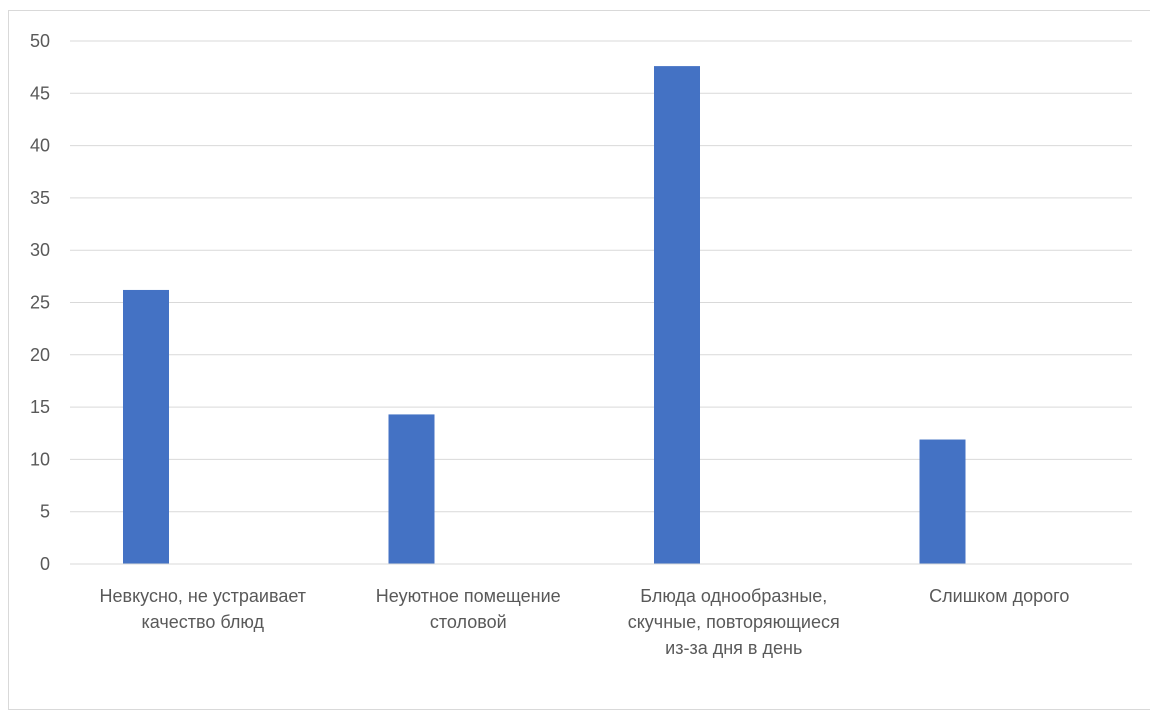 This screenshot has width=1150, height=710. I want to click on x-category-label-line: из-за дня в день, so click(733, 648).